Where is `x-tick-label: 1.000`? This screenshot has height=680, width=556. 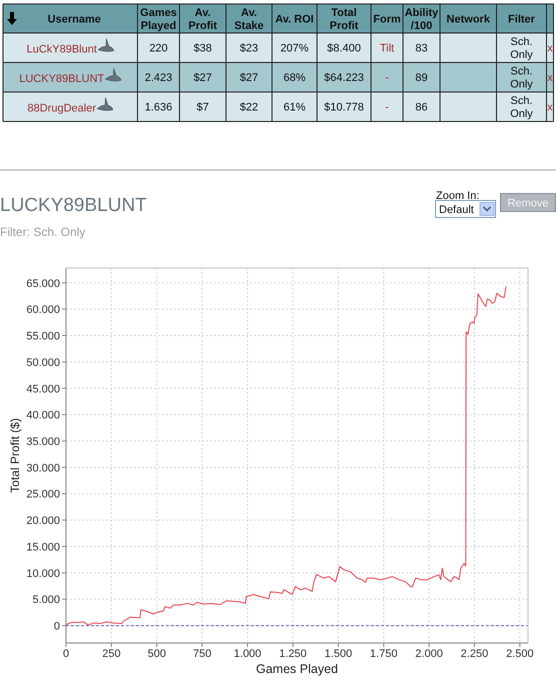
x-tick-label: 1.000 is located at coordinates (248, 654).